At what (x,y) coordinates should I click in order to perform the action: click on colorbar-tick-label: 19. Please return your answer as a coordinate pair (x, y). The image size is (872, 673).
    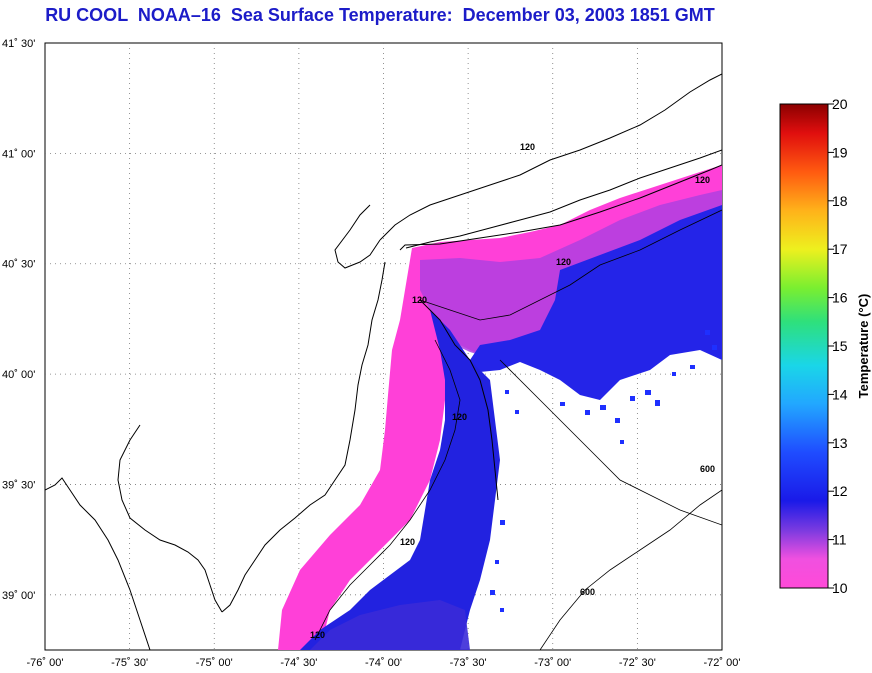
    Looking at the image, I should click on (840, 152).